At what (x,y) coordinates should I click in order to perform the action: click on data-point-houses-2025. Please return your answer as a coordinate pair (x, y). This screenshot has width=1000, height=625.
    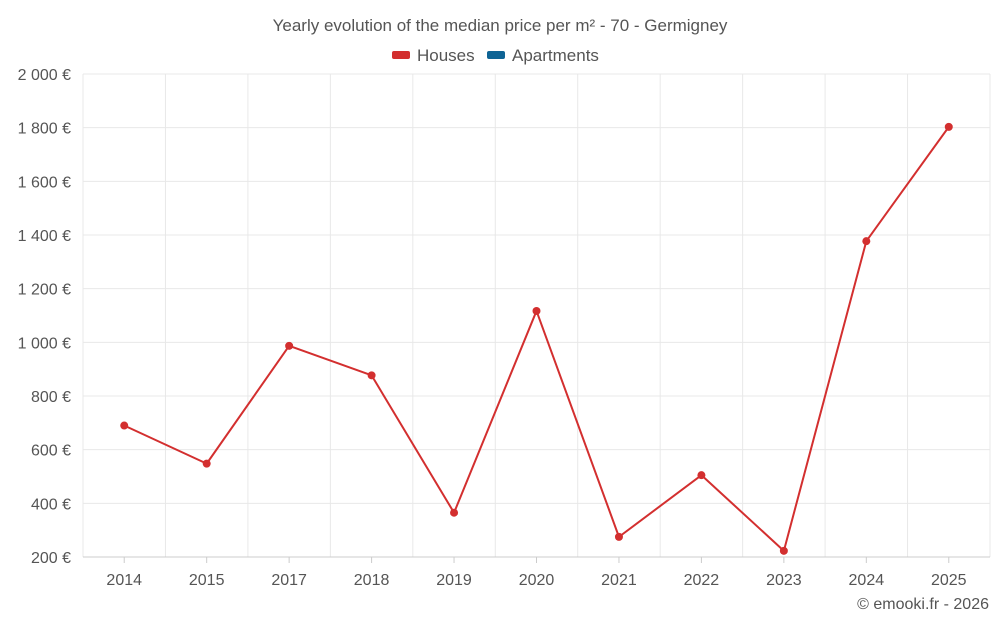
    Looking at the image, I should click on (948, 126).